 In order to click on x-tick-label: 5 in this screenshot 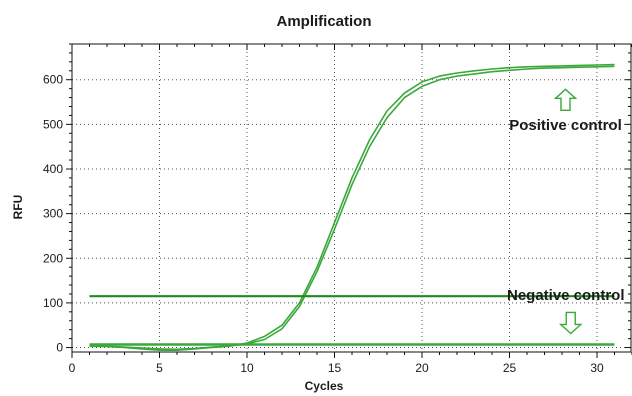, I will do `click(159, 368)`.